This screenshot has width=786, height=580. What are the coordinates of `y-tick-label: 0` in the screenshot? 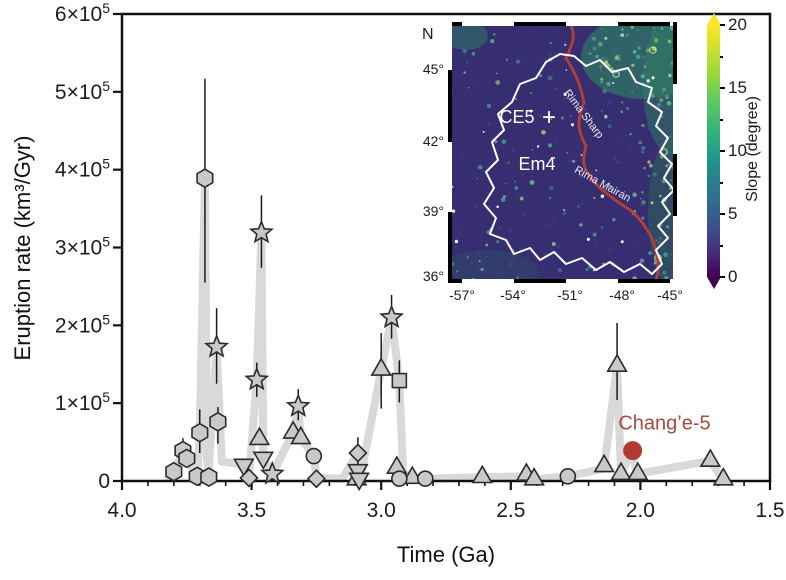 It's located at (104, 481).